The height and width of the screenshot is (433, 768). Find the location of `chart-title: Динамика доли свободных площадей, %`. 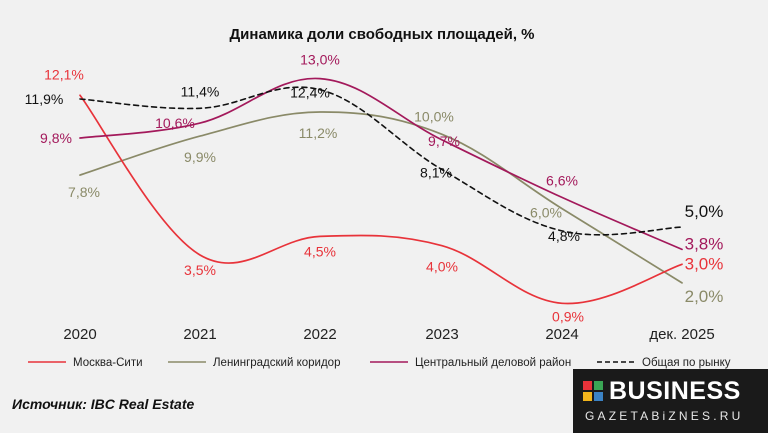

chart-title: Динамика доли свободных площадей, % is located at coordinates (381, 34).